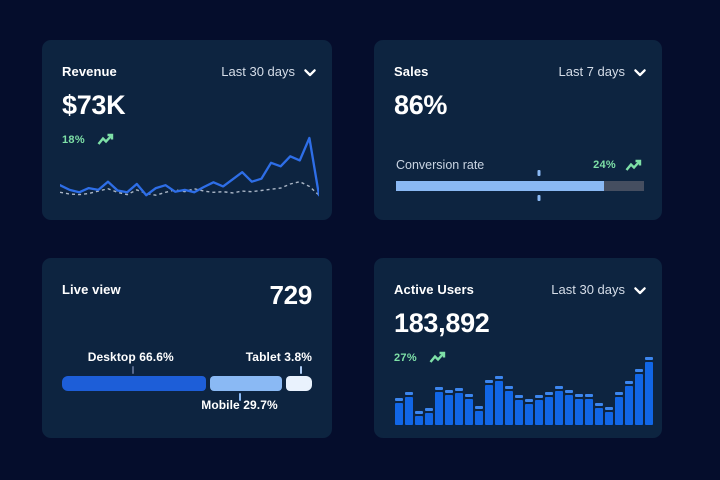 The image size is (720, 480). Describe the element at coordinates (88, 139) in the screenshot. I see `revenue-delta-row: 18%` at that location.